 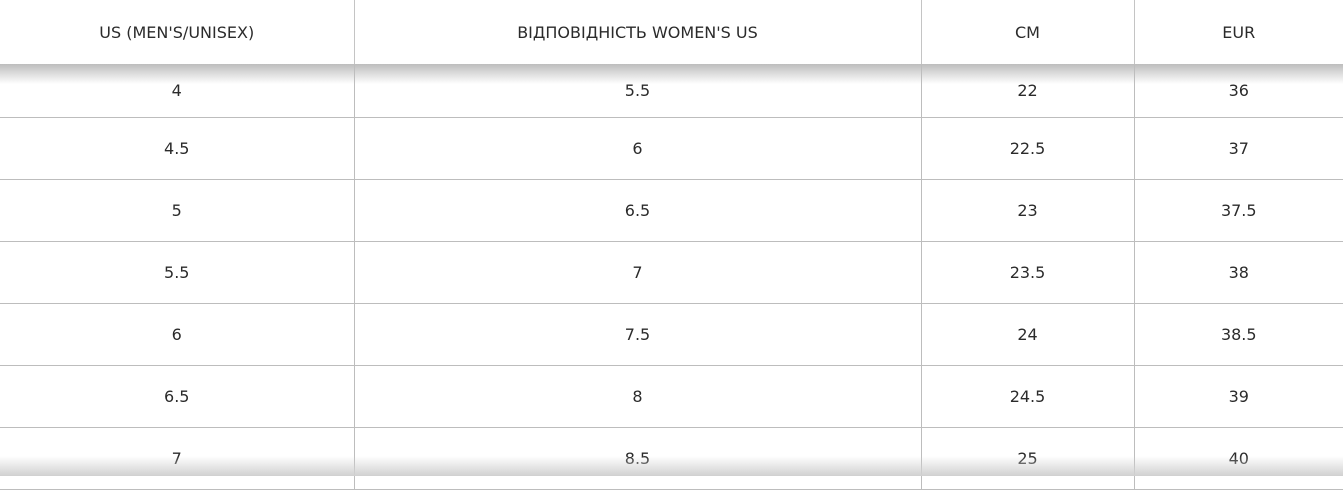 I want to click on cell-cm: 24.5, so click(x=1028, y=396).